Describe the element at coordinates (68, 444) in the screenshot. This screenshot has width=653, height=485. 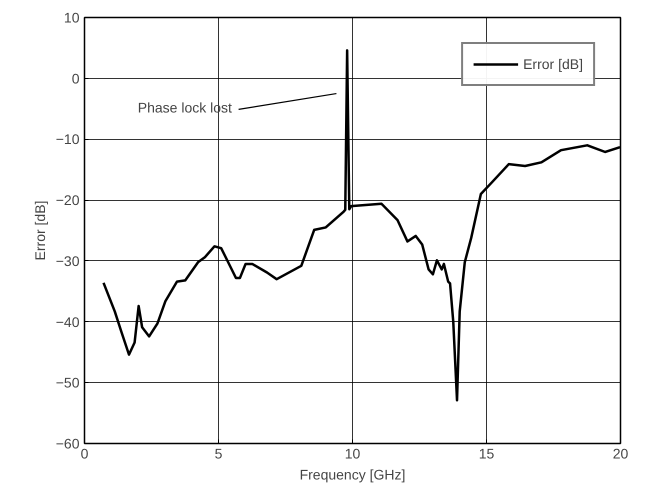
I see `y-tick-label: −60` at that location.